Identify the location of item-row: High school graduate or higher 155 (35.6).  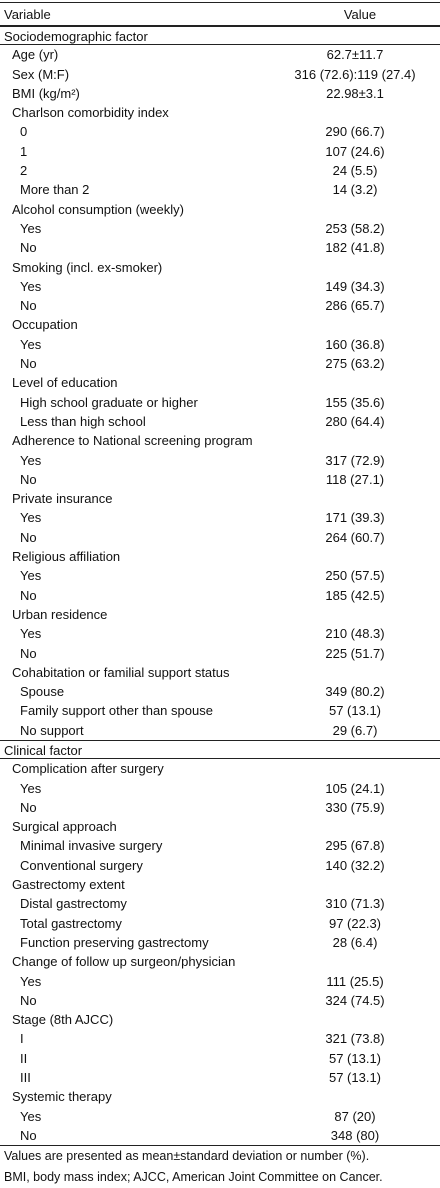
(220, 402).